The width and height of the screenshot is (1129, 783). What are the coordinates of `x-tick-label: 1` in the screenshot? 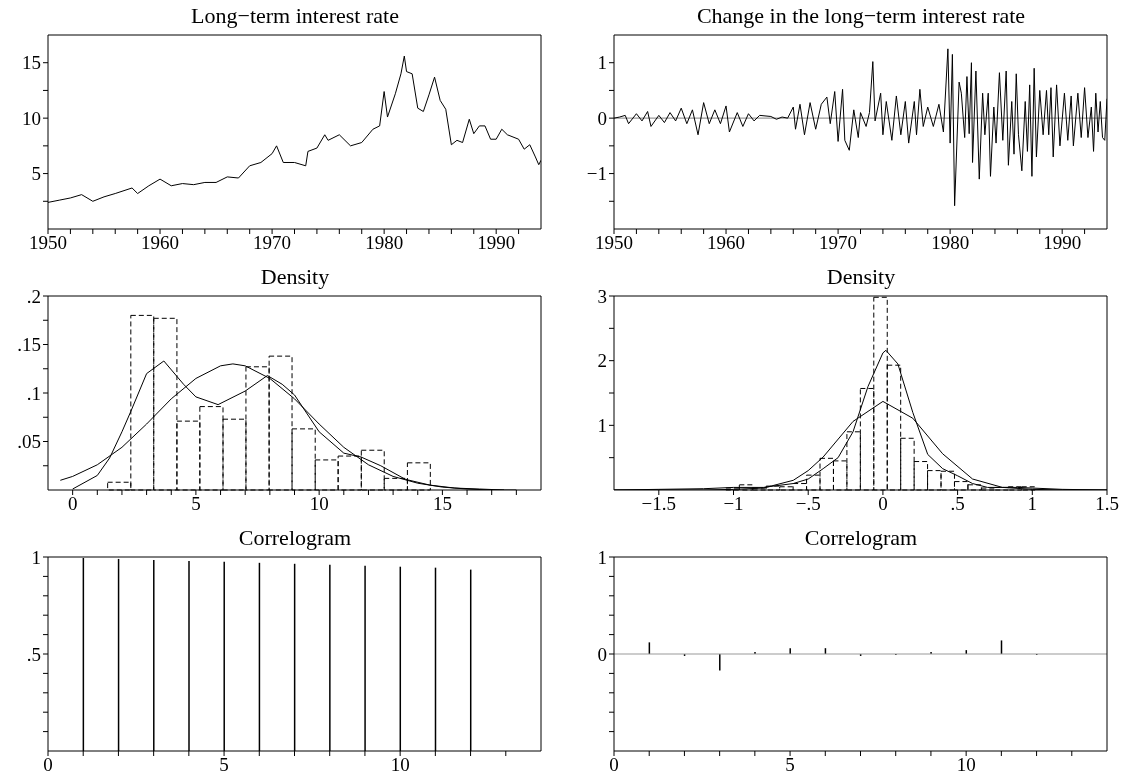 It's located at (1032, 504).